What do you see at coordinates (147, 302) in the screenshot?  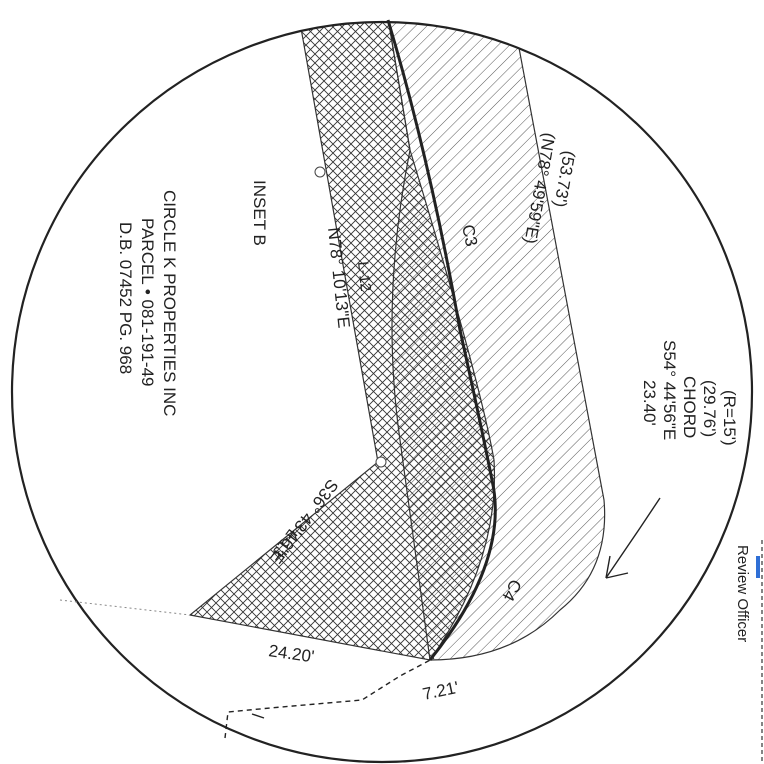 I see `owner-parcel: PARCEL • 081-191-49` at bounding box center [147, 302].